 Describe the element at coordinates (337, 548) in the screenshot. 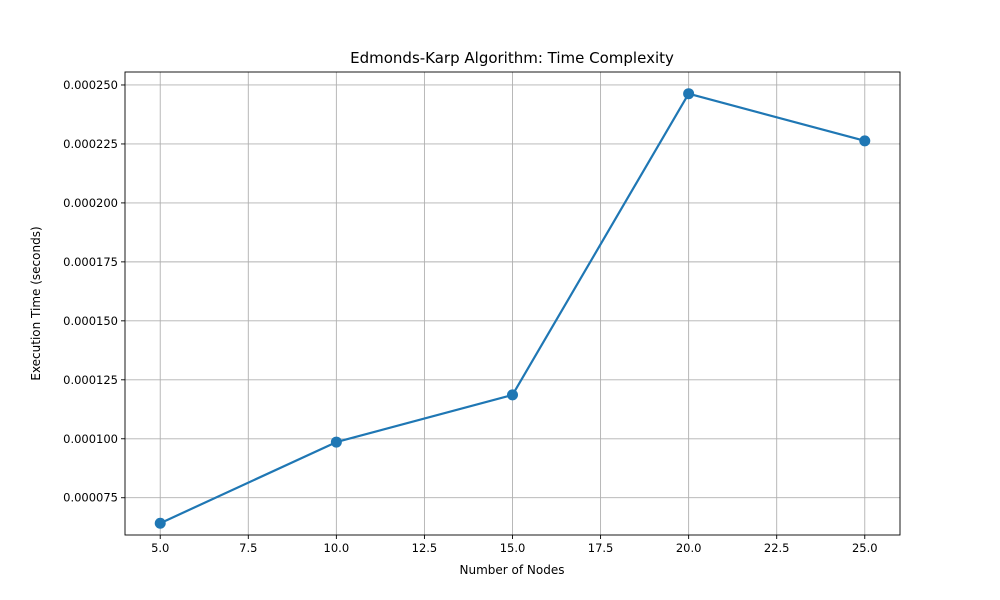

I see `x-tick-label: 10.0` at that location.